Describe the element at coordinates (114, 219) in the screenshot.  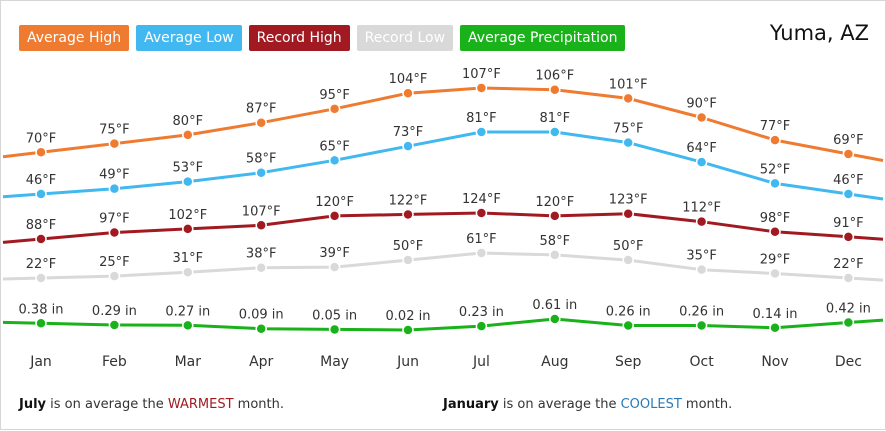
I see `record-high-data-label: 97°F` at that location.